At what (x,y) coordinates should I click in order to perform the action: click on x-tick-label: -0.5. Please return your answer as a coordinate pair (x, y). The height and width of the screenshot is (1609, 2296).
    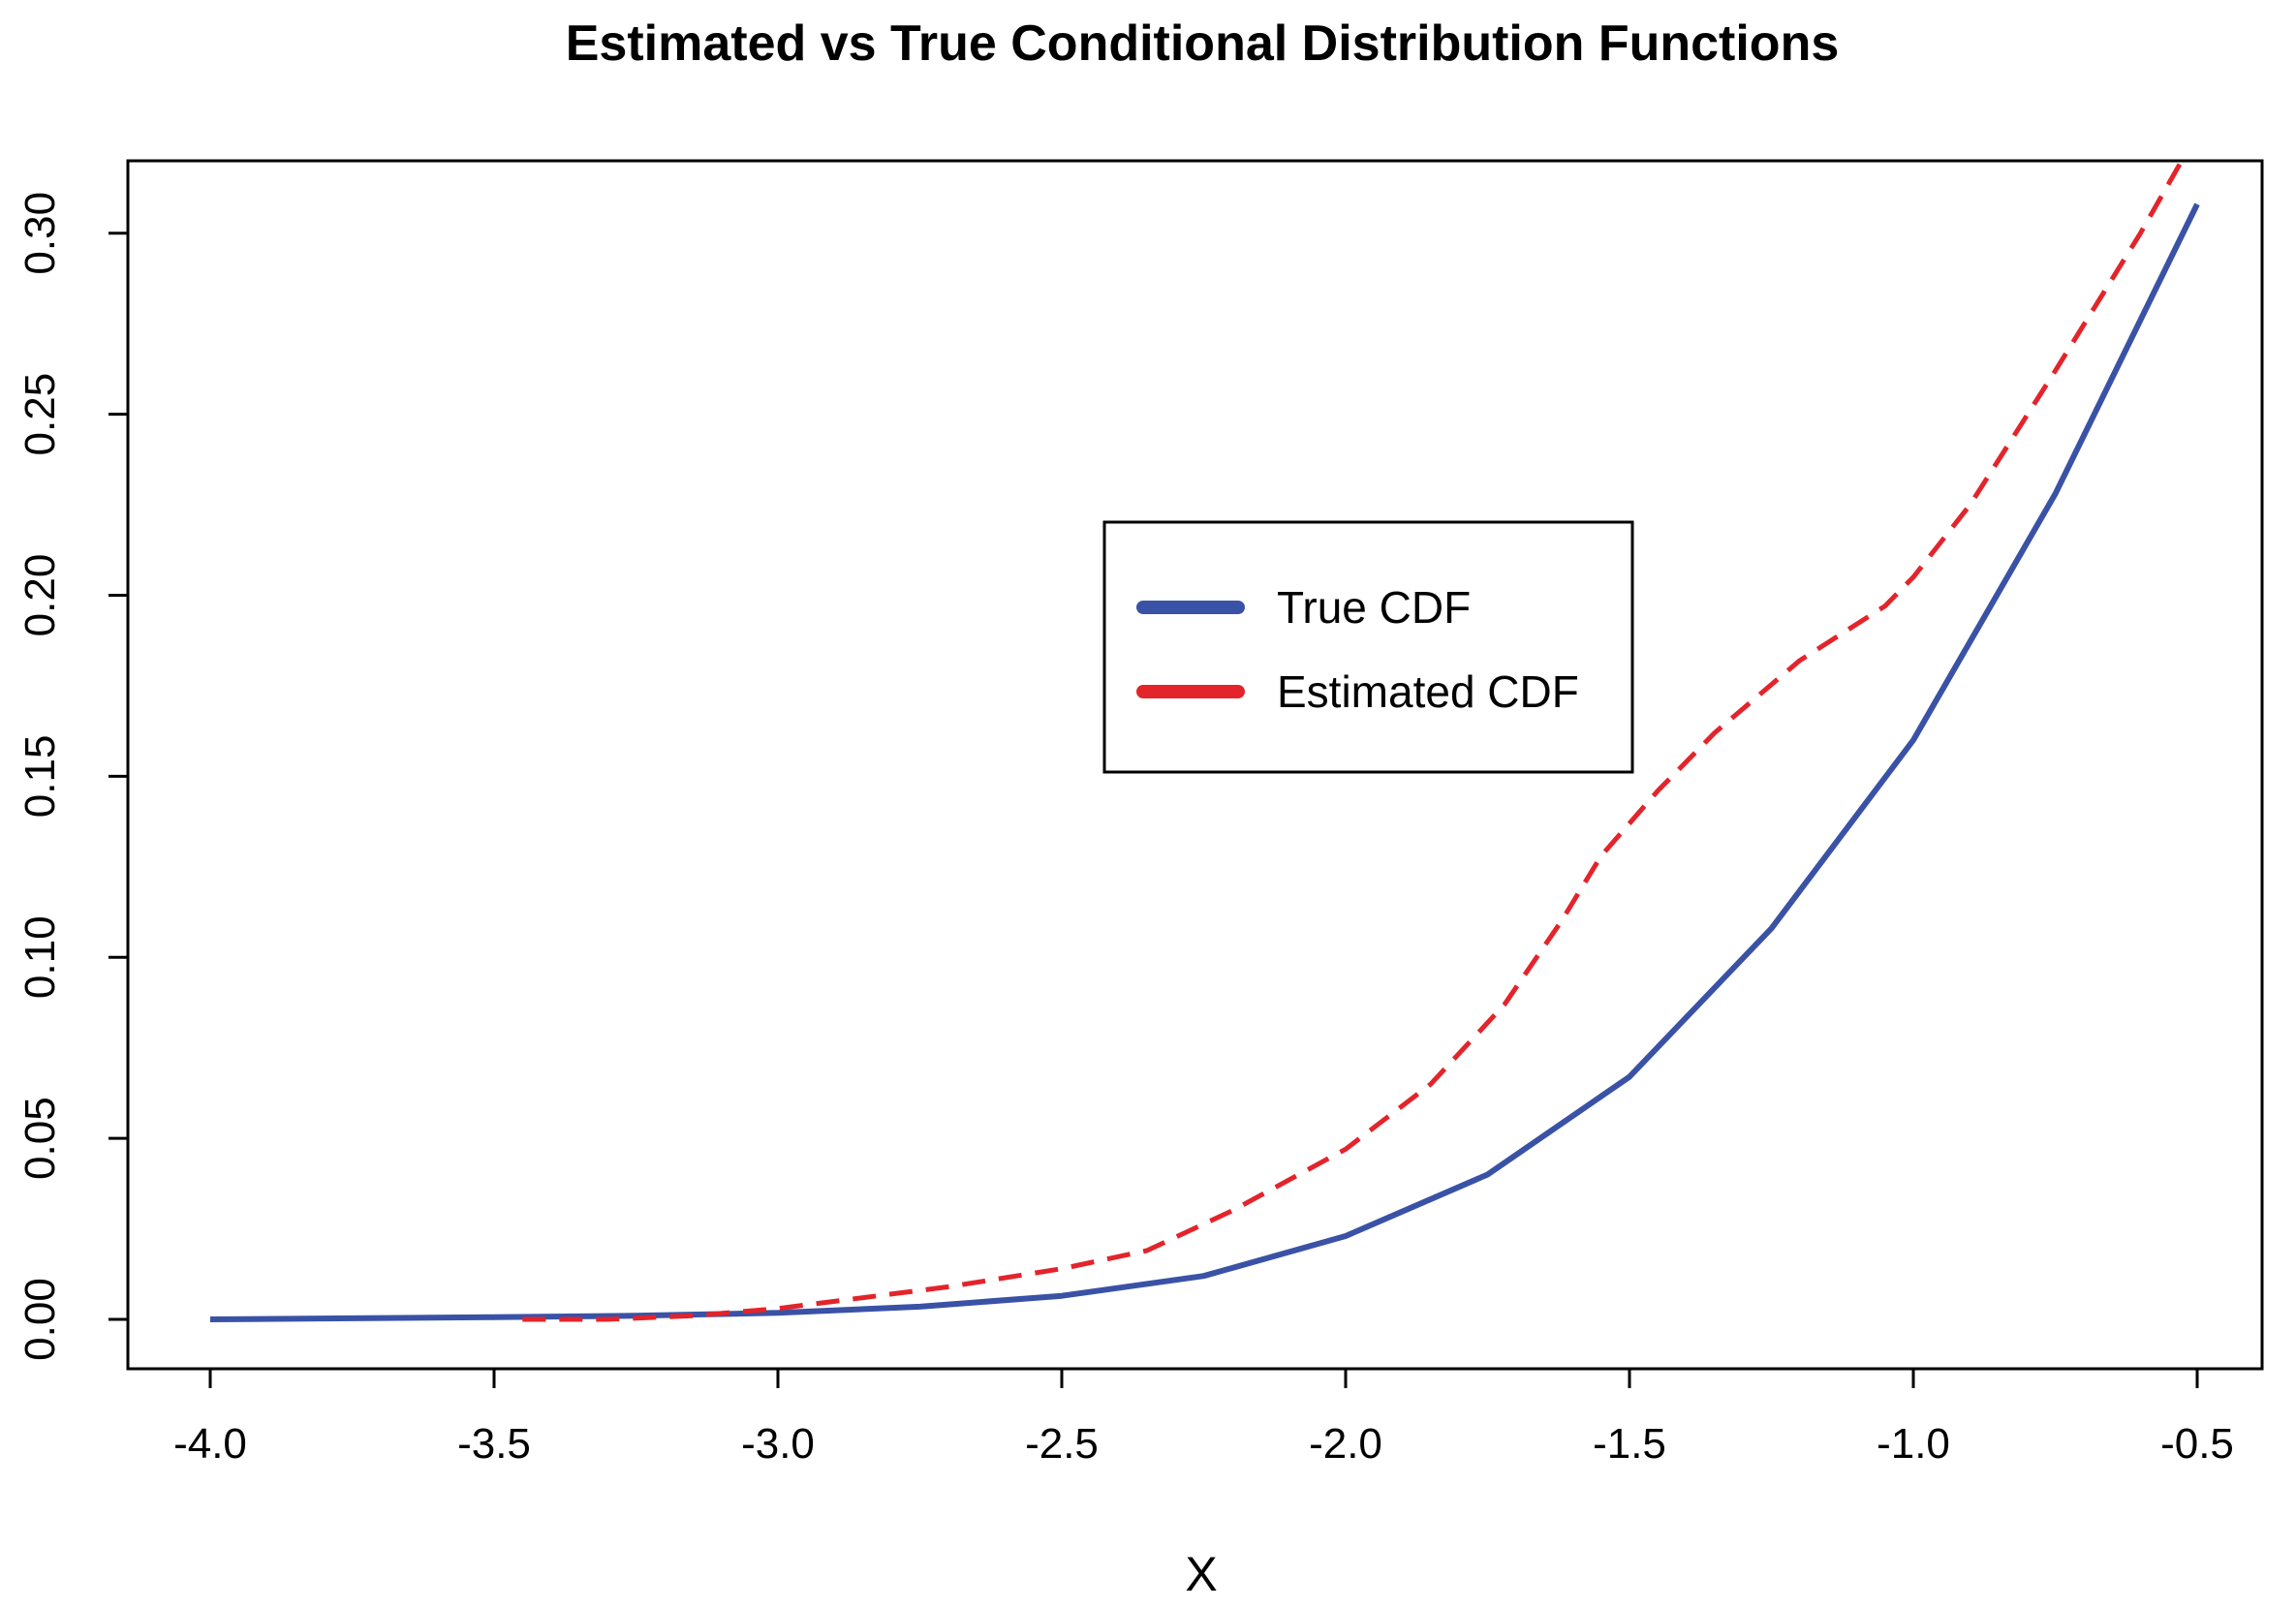
    Looking at the image, I should click on (2197, 1444).